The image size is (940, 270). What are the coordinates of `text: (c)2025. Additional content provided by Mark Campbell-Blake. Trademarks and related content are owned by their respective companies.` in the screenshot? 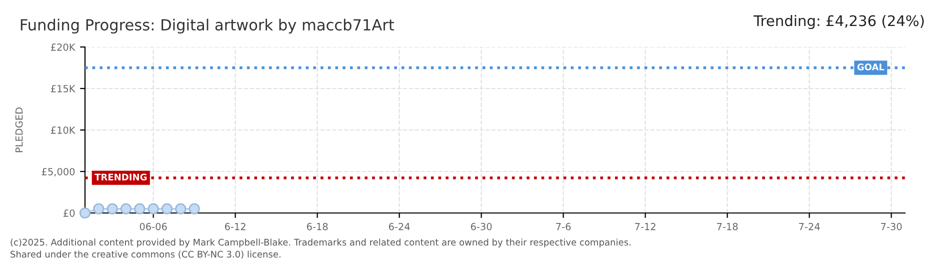 It's located at (320, 243).